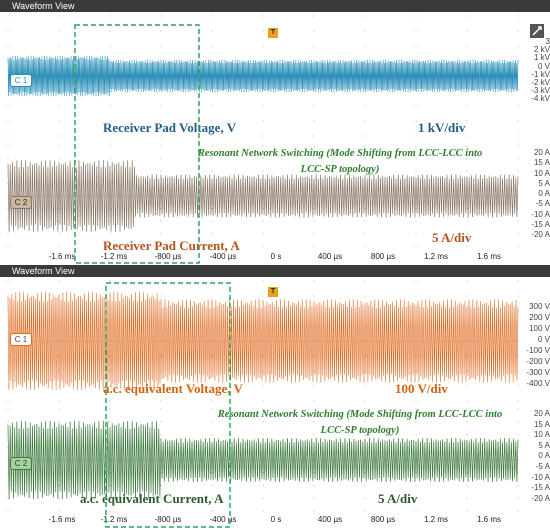  I want to click on channel-2-label: a.c. equivalent Current, A, so click(152, 498).